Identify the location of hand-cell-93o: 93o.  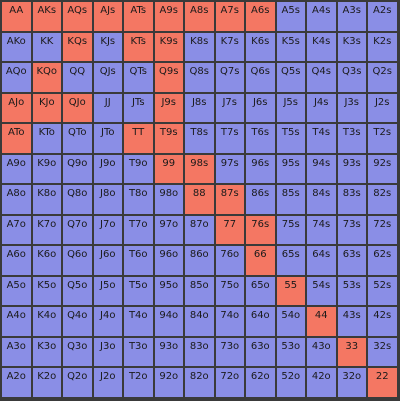
(168, 351).